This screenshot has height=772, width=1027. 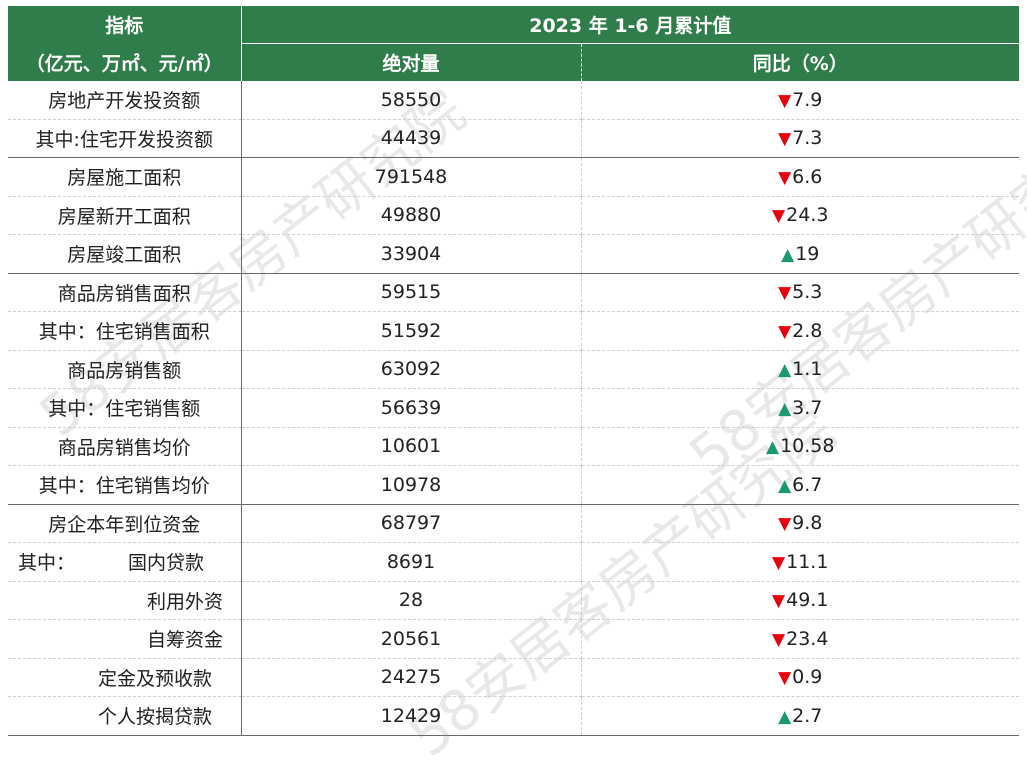 I want to click on yoy-value: 5.3, so click(x=807, y=292).